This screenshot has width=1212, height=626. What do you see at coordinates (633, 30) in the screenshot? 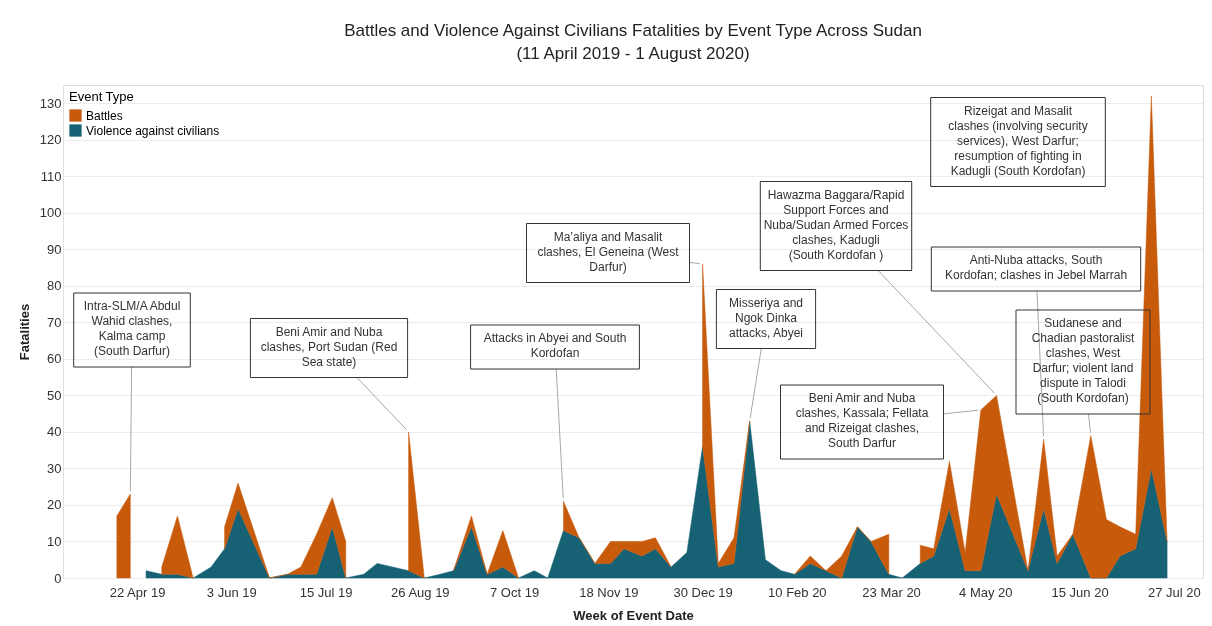
I see `chart-title: Battles and Violence Against Civilians Fatalities by Event Type Across Sudan` at bounding box center [633, 30].